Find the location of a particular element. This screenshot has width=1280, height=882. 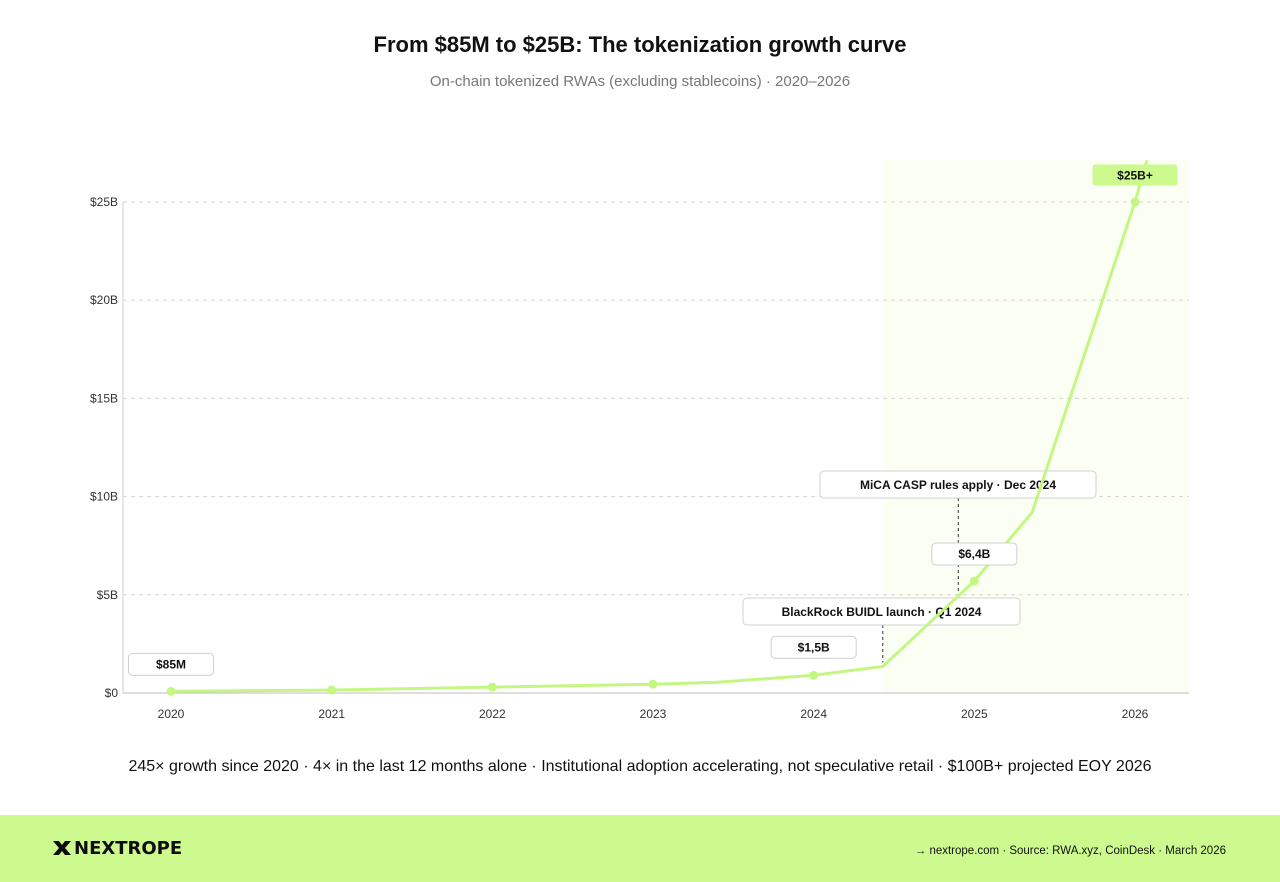

y-tick-label: $15B is located at coordinates (104, 398).